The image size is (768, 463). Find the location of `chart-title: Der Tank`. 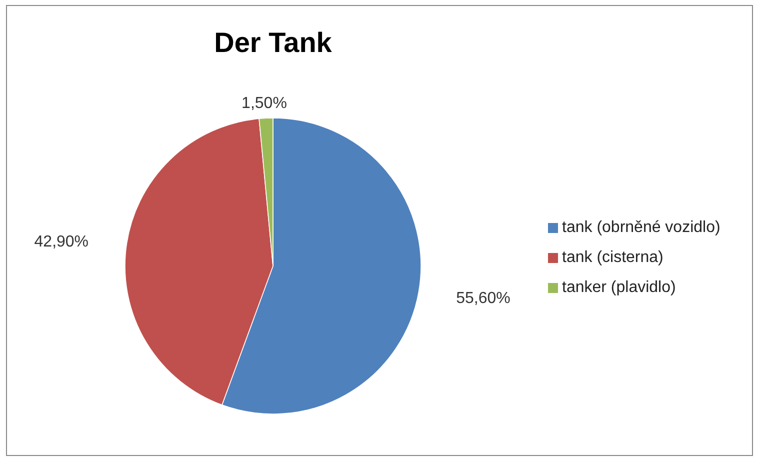

chart-title: Der Tank is located at coordinates (273, 42).